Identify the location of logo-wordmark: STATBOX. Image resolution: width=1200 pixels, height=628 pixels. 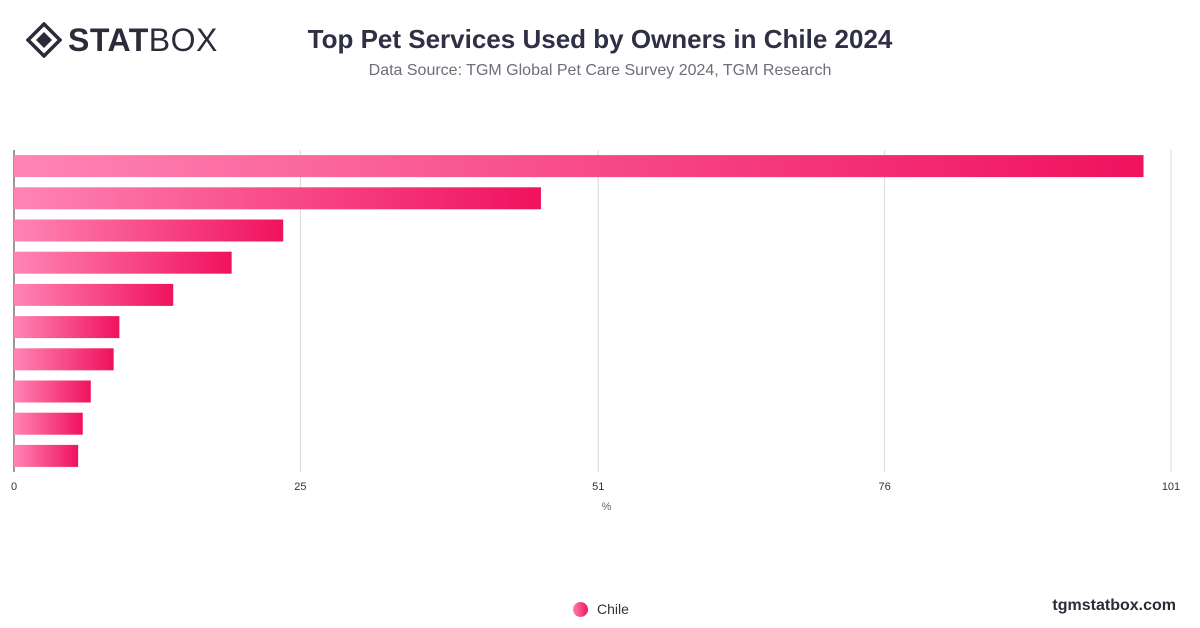
(143, 40).